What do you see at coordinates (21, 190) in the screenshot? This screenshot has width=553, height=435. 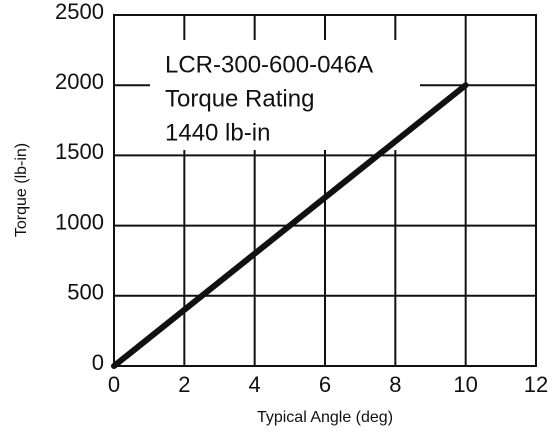 I see `y-axis-label: Torque (lb-in)` at bounding box center [21, 190].